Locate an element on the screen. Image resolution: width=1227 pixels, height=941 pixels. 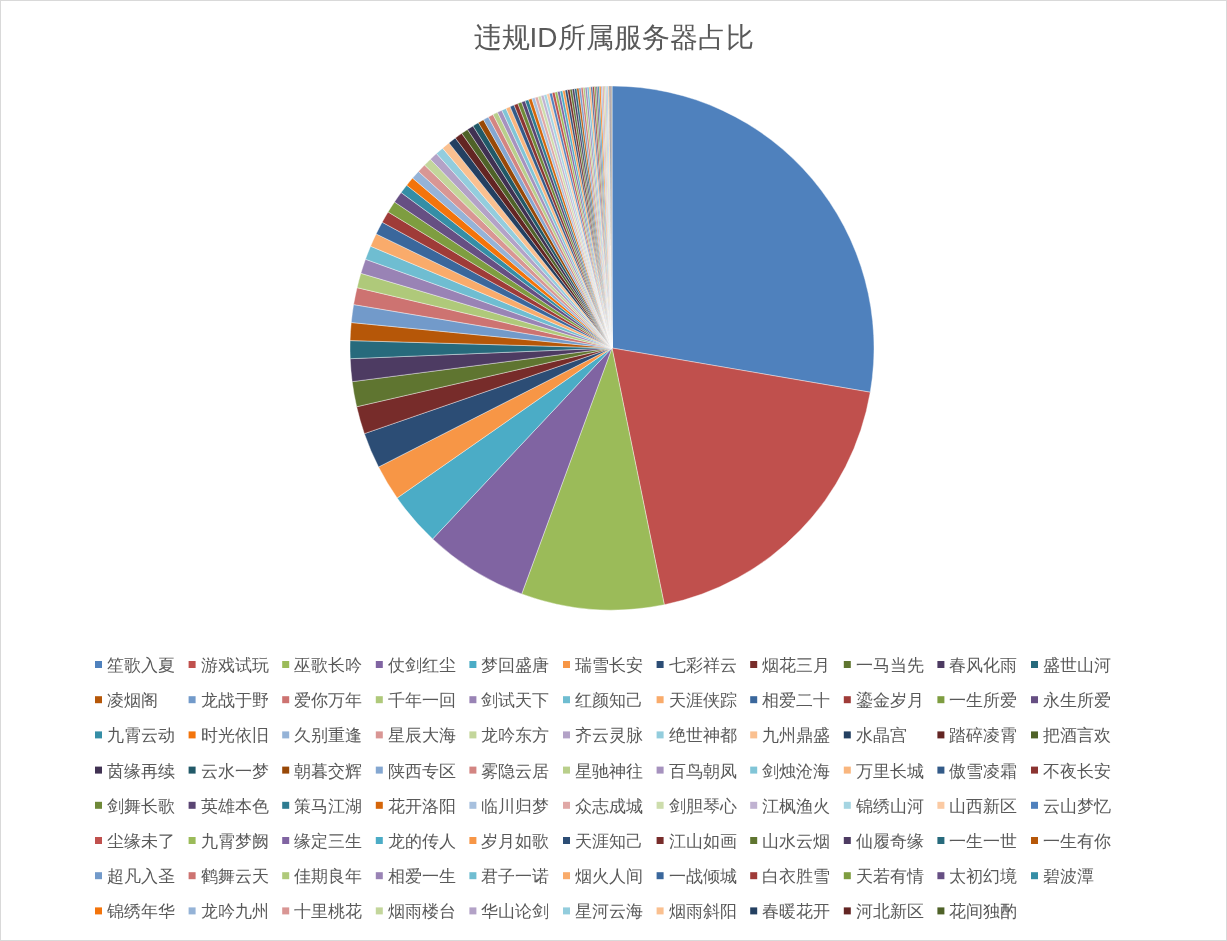
legend-label: 龙吟东方 is located at coordinates (515, 736).